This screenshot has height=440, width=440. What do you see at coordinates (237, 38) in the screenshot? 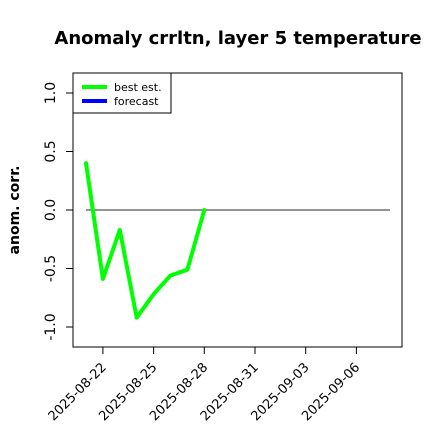
I see `chart-title: Anomaly crrltn, layer 5 temperature` at bounding box center [237, 38].